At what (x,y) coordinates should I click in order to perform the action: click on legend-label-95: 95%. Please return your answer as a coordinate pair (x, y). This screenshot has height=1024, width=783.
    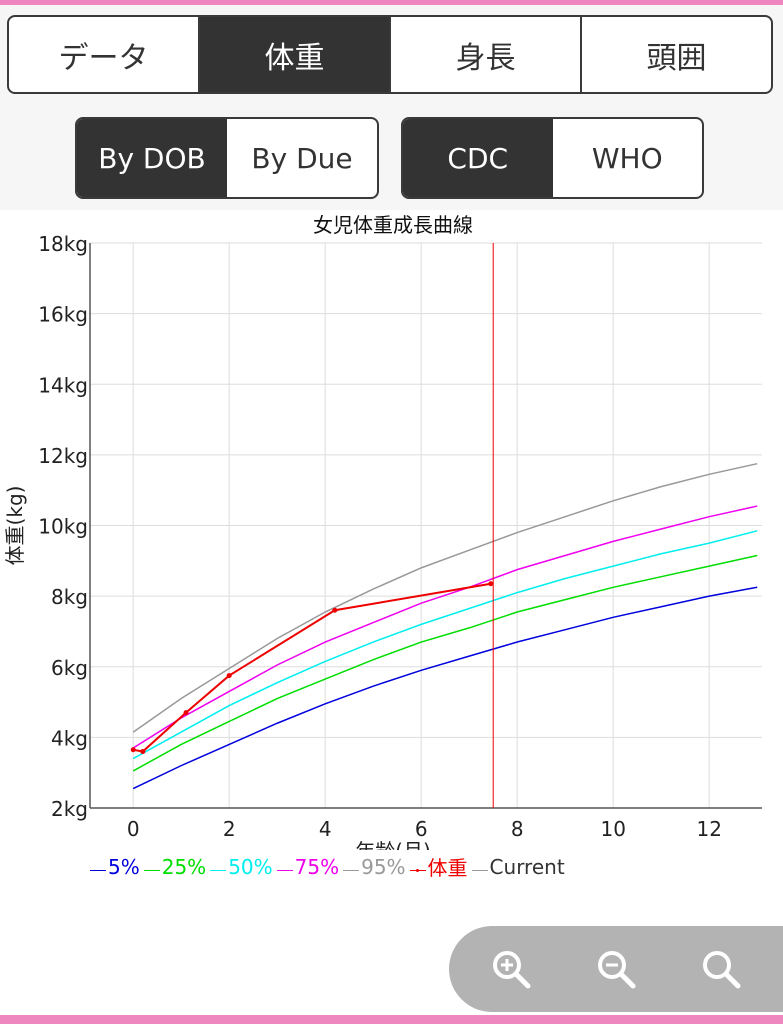
    Looking at the image, I should click on (383, 866).